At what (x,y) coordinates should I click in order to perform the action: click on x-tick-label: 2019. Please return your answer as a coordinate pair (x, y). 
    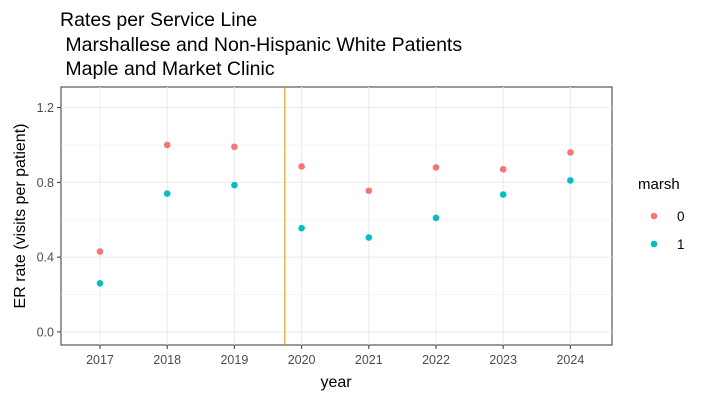
    Looking at the image, I should click on (234, 360).